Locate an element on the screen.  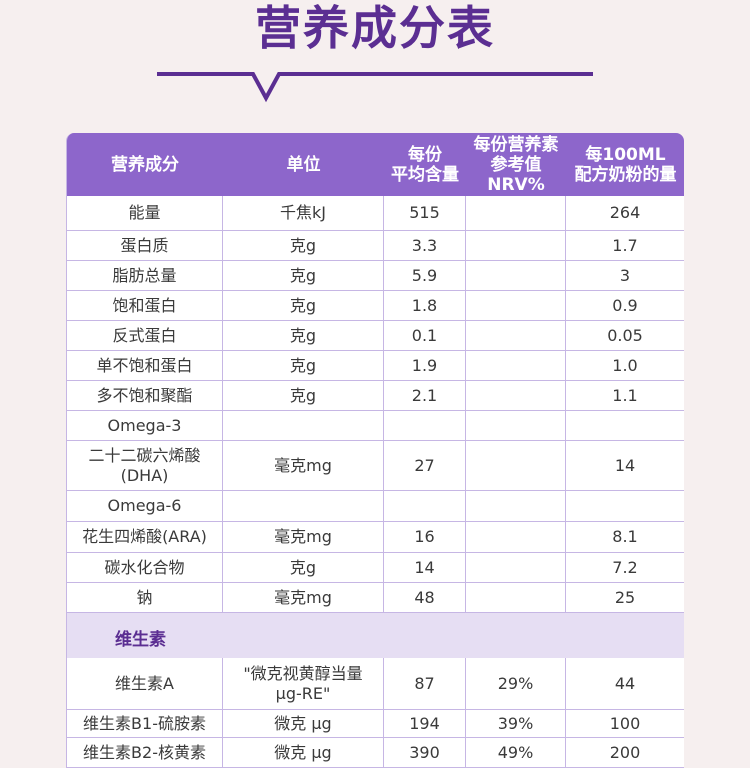
cell-text: 49% is located at coordinates (515, 752).